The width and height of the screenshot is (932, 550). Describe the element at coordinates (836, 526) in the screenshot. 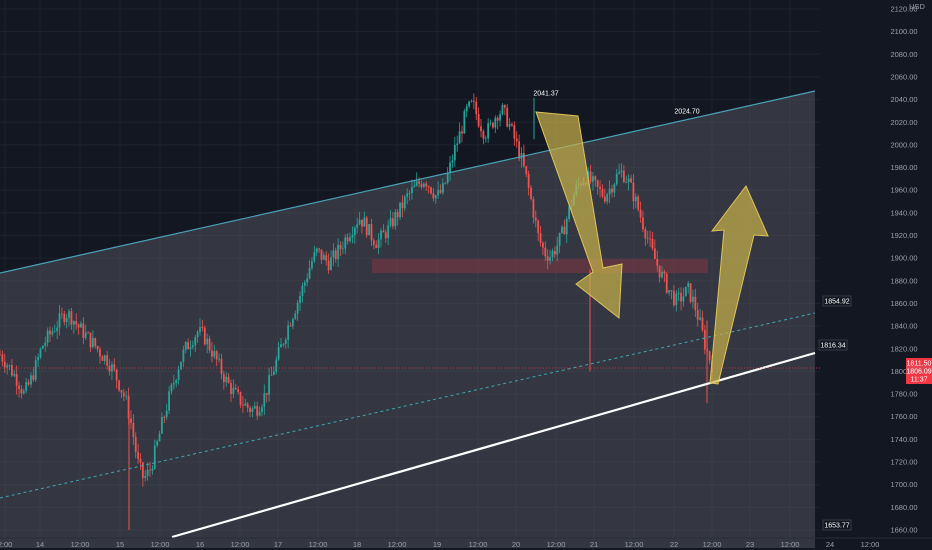

I see `bottom-price-text: 1653.77` at that location.